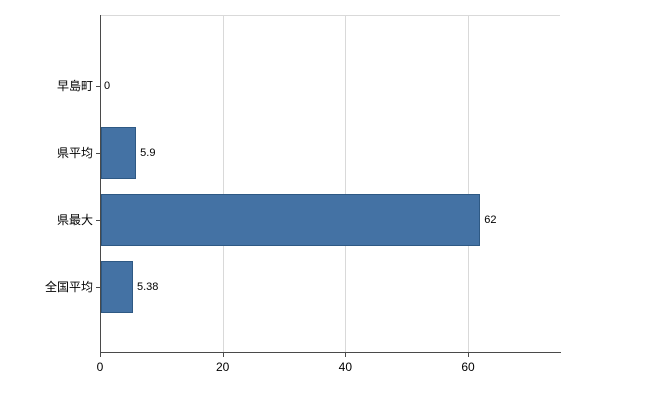  What do you see at coordinates (107, 86) in the screenshot?
I see `value-label: 0` at bounding box center [107, 86].